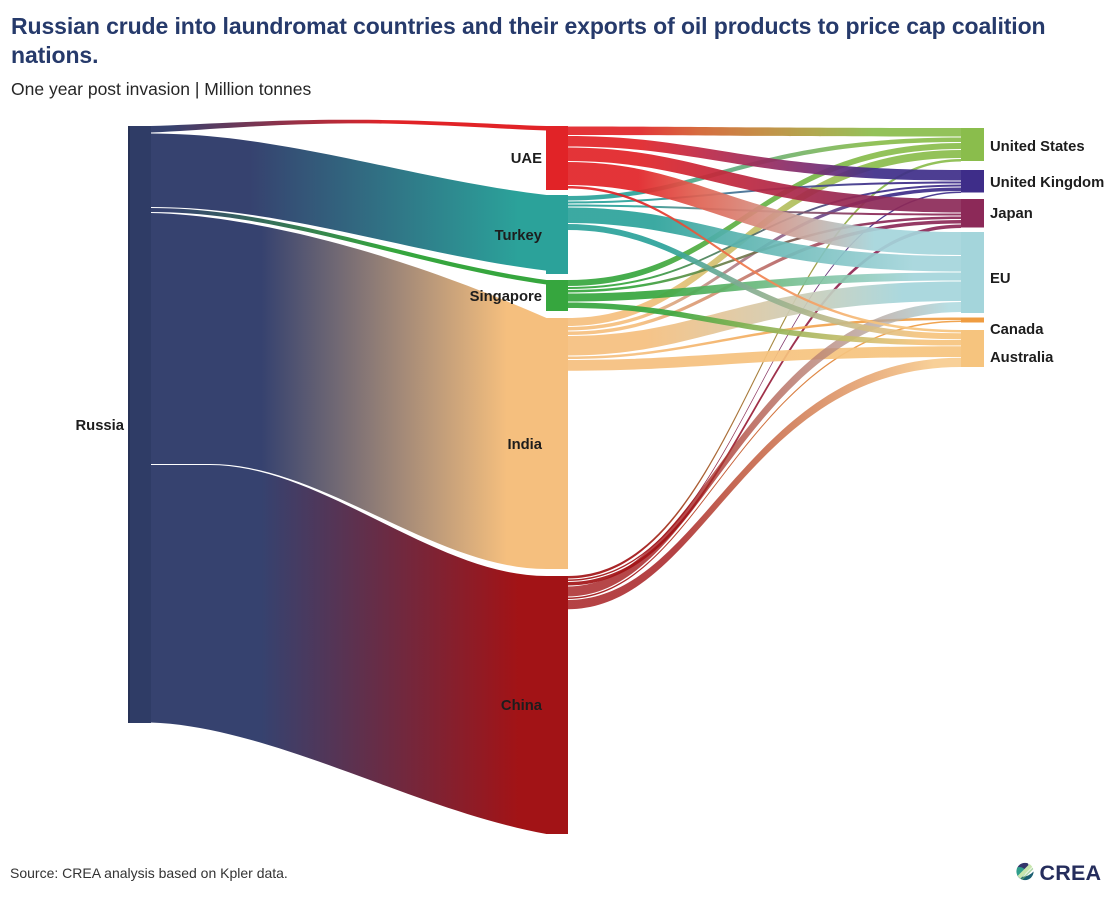  What do you see at coordinates (524, 445) in the screenshot?
I see `svg-text: India` at bounding box center [524, 445].